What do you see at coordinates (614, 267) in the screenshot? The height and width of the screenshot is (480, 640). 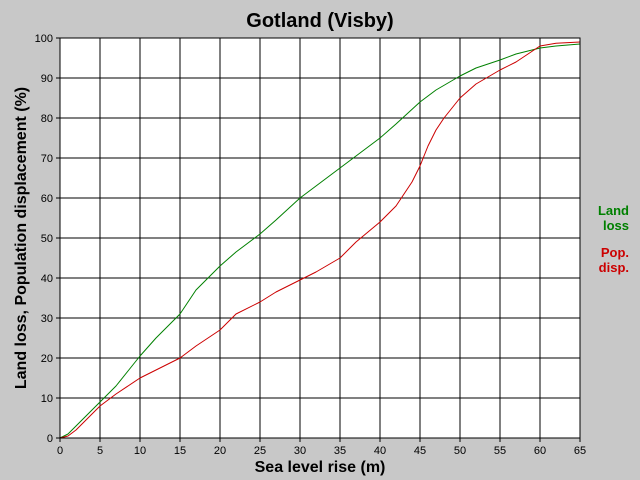 I see `legend-line: disp.` at bounding box center [614, 267].